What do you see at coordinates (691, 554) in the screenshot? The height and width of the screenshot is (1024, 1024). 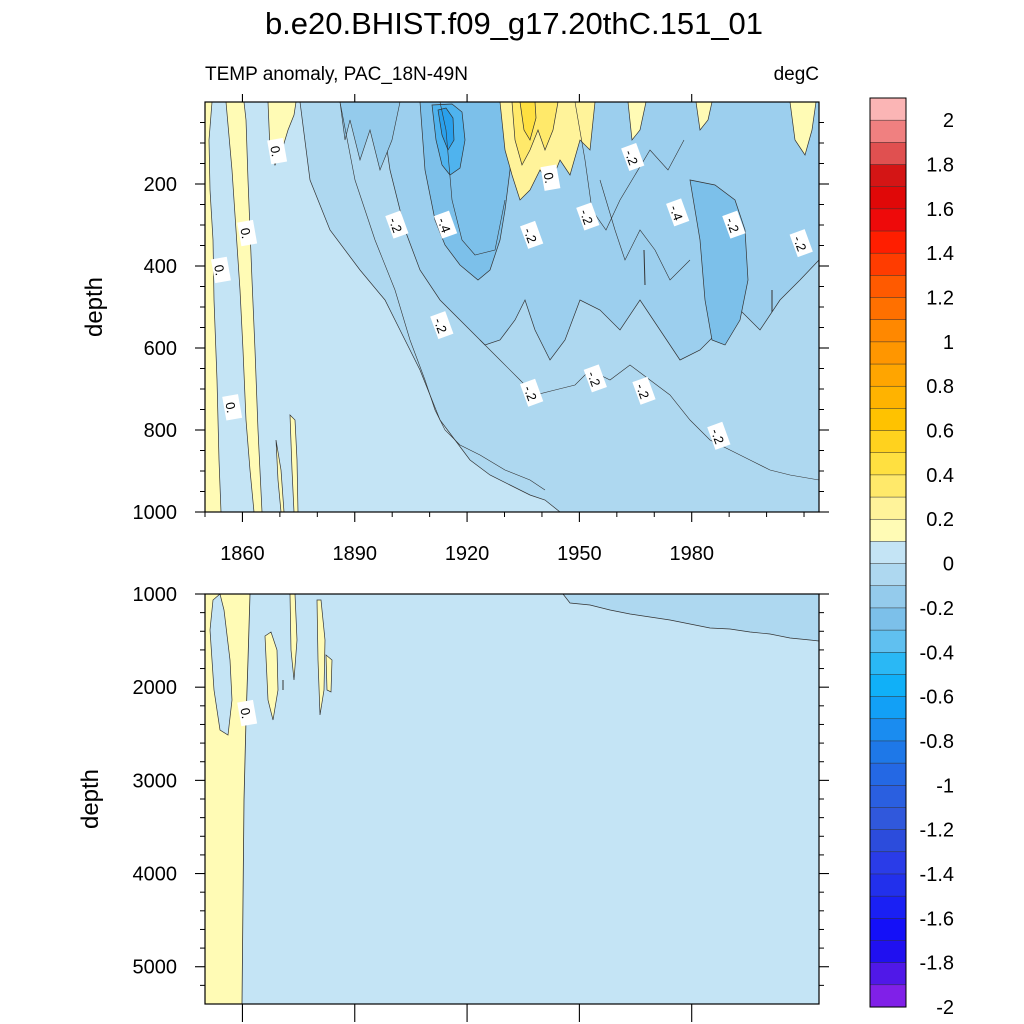 I see `x-tick-label: 1980` at bounding box center [691, 554].